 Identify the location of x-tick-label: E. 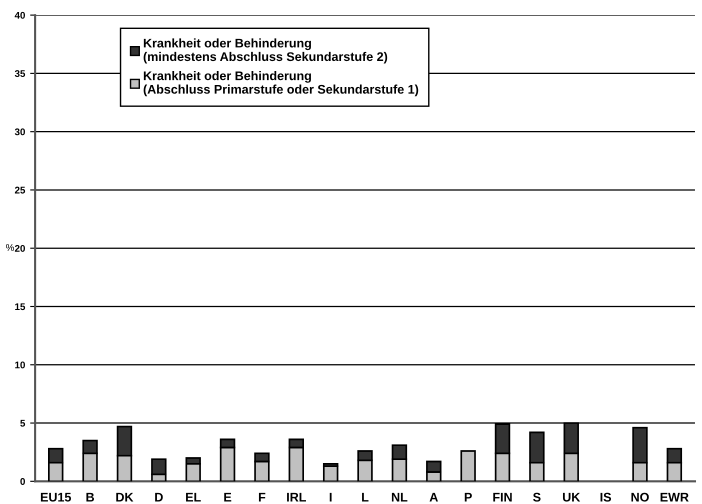
(228, 497).